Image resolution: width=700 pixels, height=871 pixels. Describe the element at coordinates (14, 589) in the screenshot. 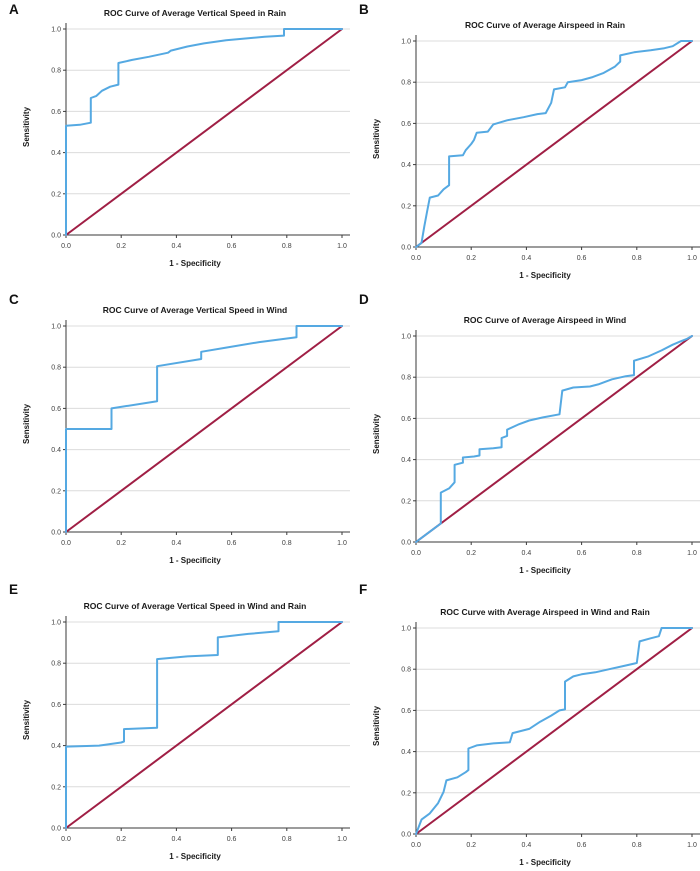

I see `panel-letter: E` at that location.